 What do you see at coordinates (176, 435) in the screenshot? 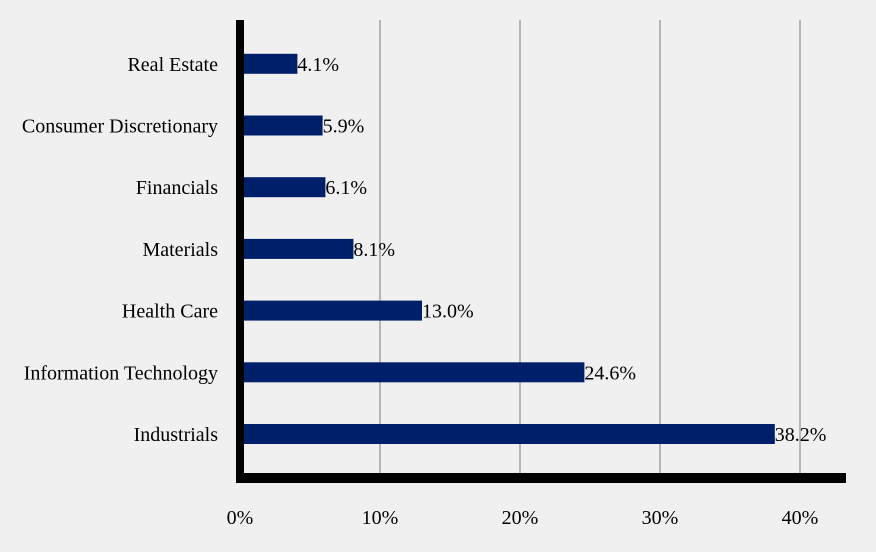
I see `category-label: Industrials` at bounding box center [176, 435].